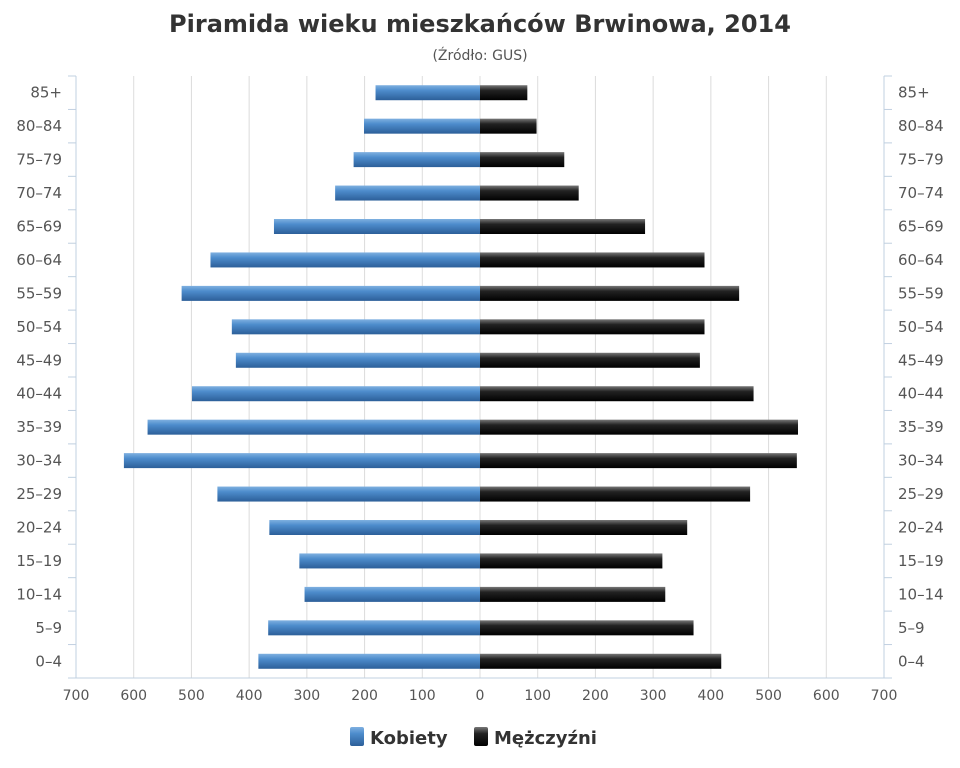  What do you see at coordinates (39, 528) in the screenshot?
I see `category-label-left: 20–24` at bounding box center [39, 528].